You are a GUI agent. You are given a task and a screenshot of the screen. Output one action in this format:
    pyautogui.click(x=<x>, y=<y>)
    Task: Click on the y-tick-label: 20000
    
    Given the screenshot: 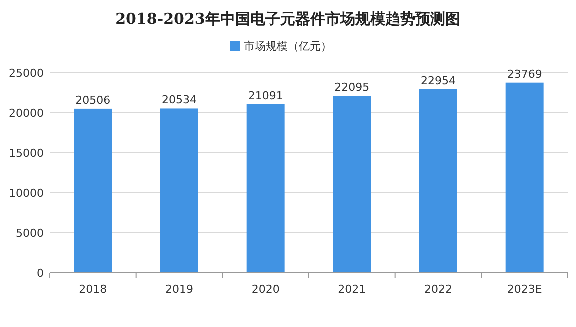 What is the action you would take?
    pyautogui.click(x=26, y=113)
    